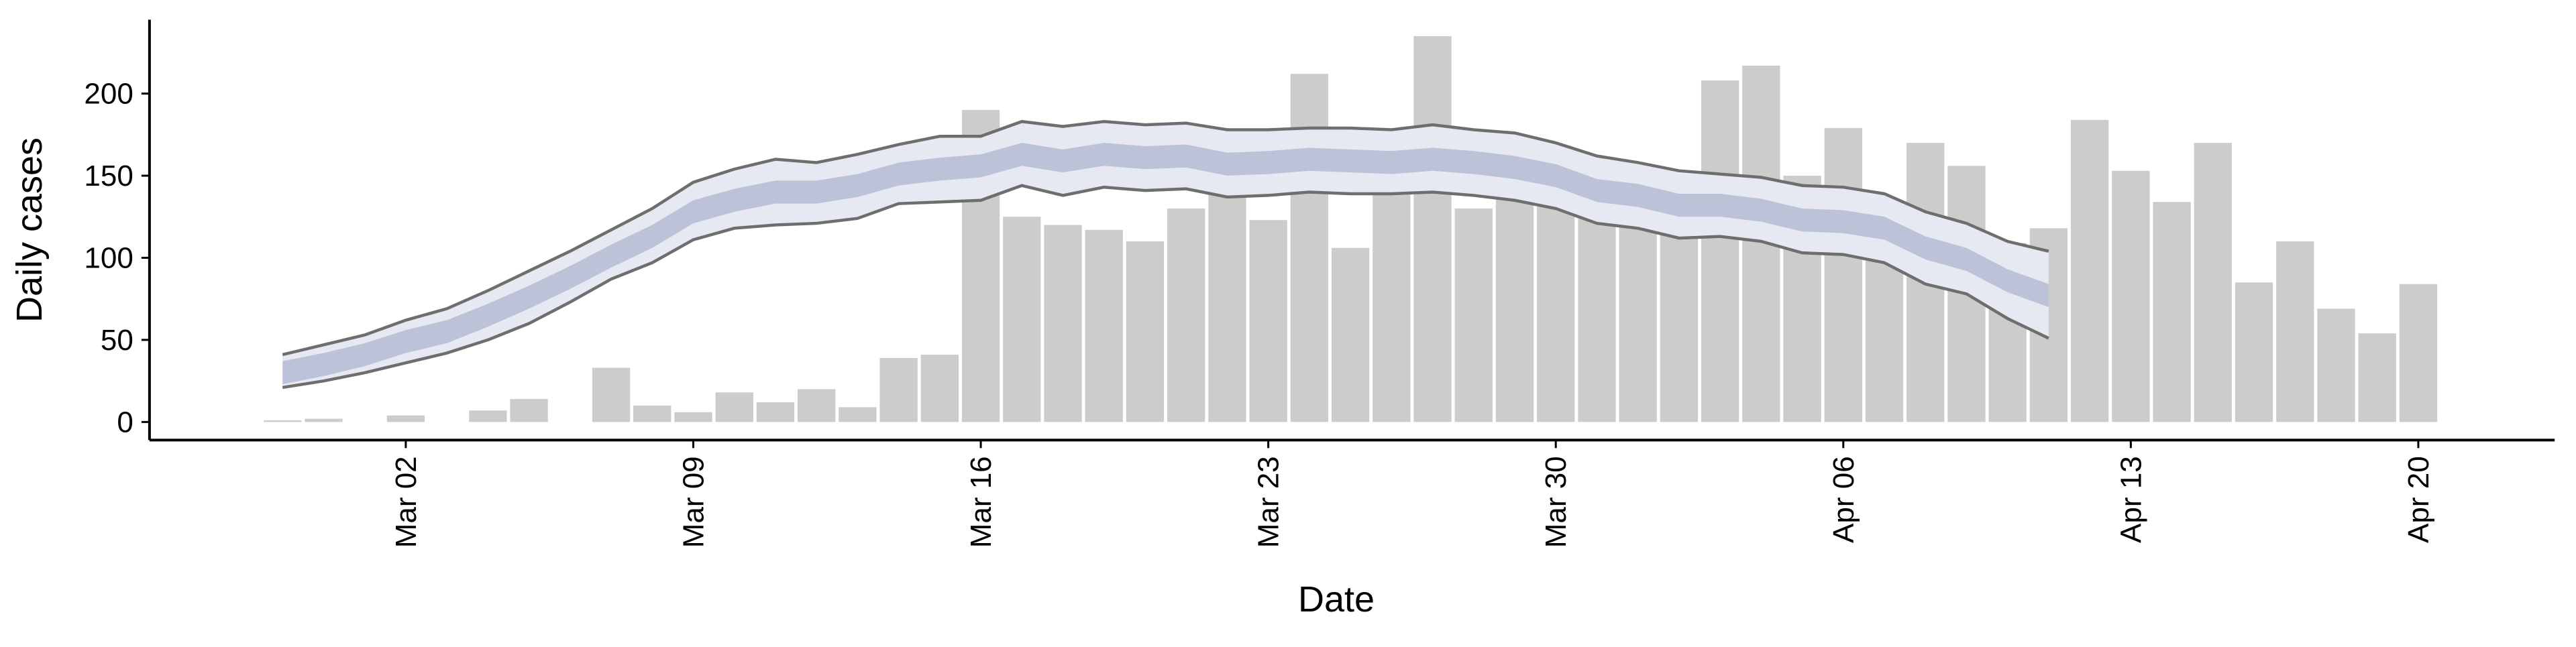 The width and height of the screenshot is (2576, 647). I want to click on x-tick-label: Apr 06, so click(1843, 499).